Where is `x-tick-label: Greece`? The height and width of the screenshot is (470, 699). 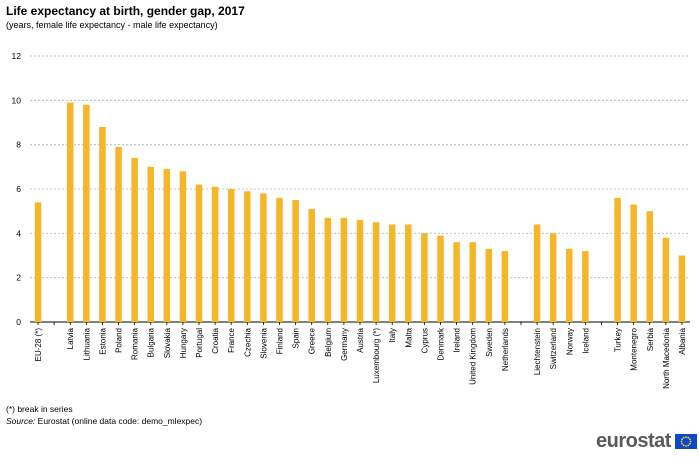
x-tick-label: Greece is located at coordinates (312, 340).